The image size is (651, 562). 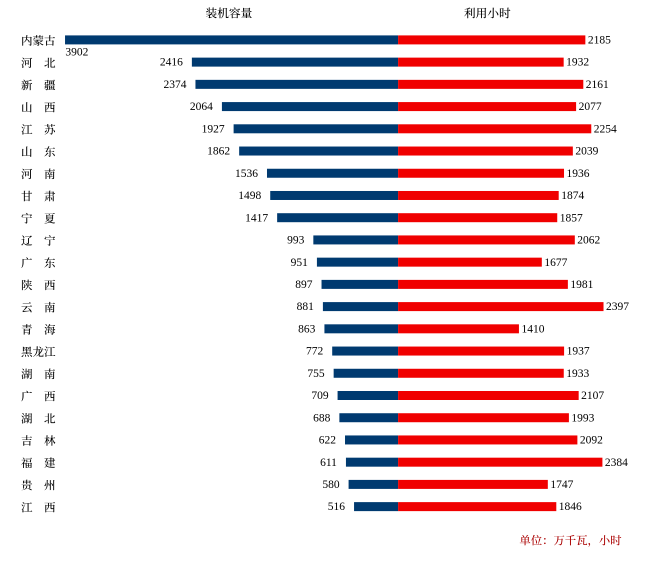 I want to click on svg-text: 1874, so click(x=572, y=196).